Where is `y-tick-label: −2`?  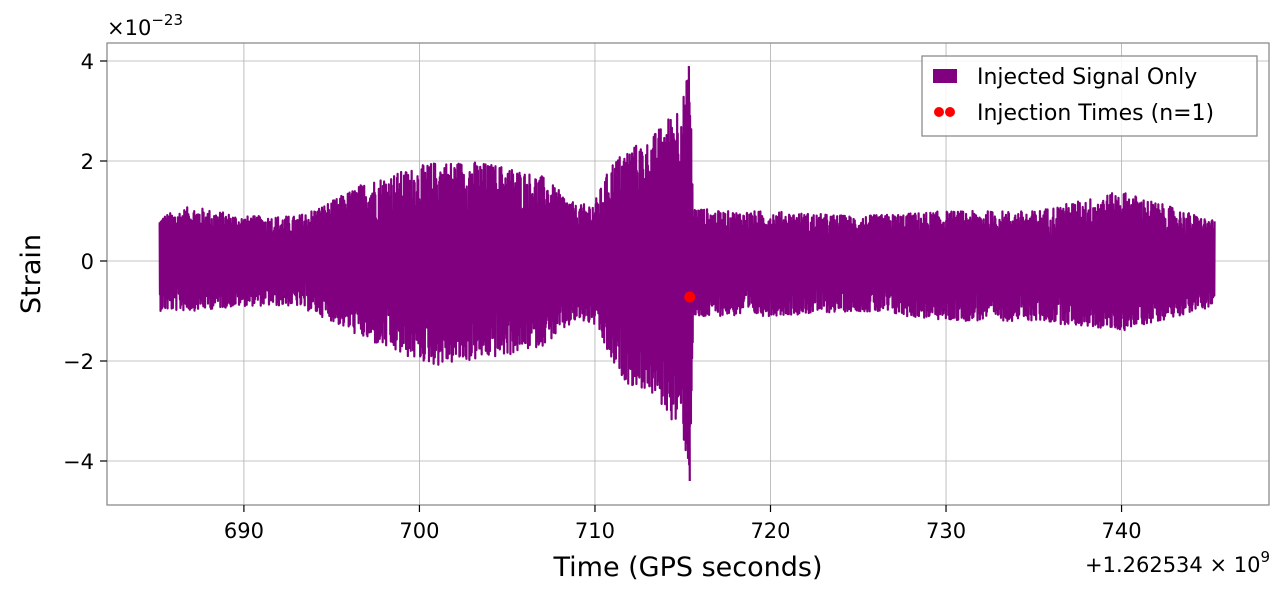
y-tick-label: −2 is located at coordinates (78, 362).